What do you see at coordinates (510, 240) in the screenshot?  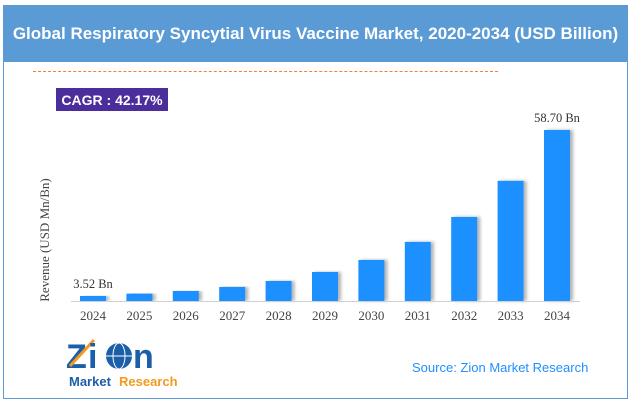 I see `bar-2033` at bounding box center [510, 240].